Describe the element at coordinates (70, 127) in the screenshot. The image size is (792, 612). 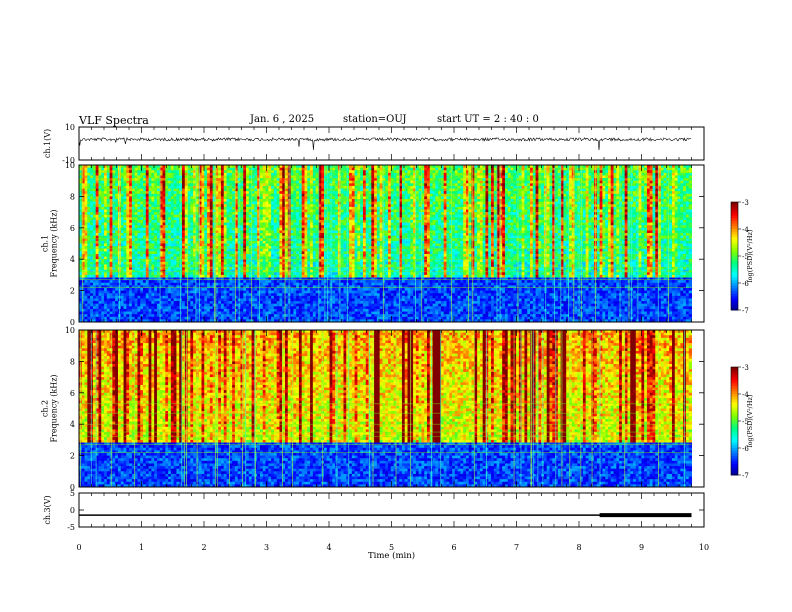
I see `ch1-waveform-ytick-label: 10` at that location.